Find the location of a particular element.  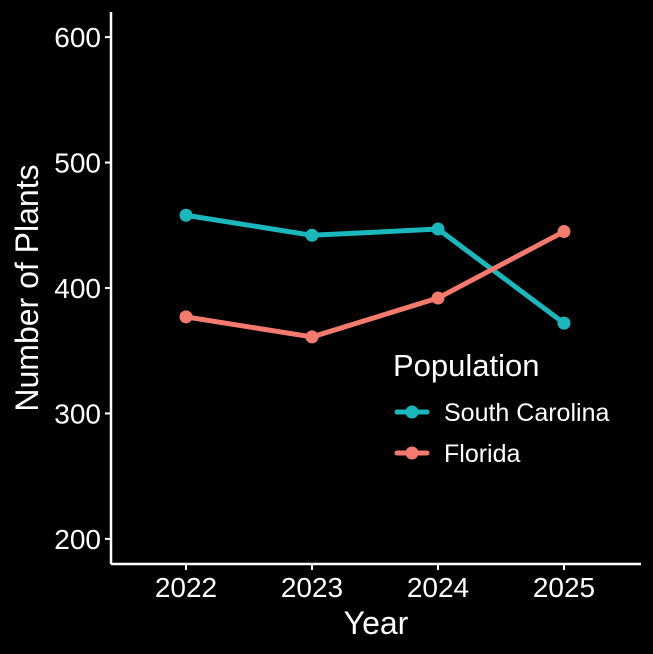

x-axis-ticks: 2022 2023 2024 2025 is located at coordinates (375, 583).